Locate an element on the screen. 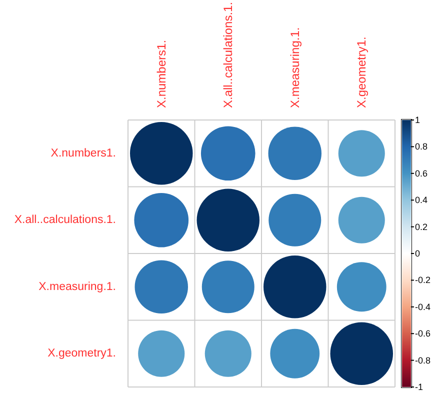  color-bar-label: -0.2 is located at coordinates (423, 280).